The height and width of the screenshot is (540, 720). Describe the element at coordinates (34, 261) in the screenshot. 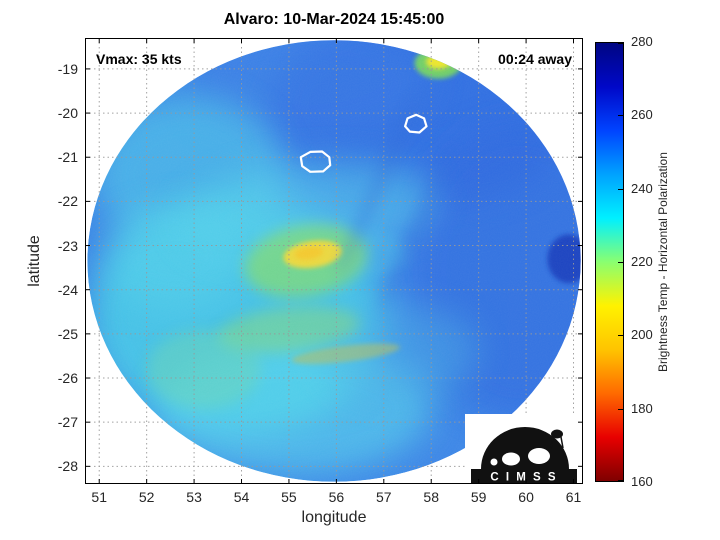

I see `y-axis-label: latitude` at that location.